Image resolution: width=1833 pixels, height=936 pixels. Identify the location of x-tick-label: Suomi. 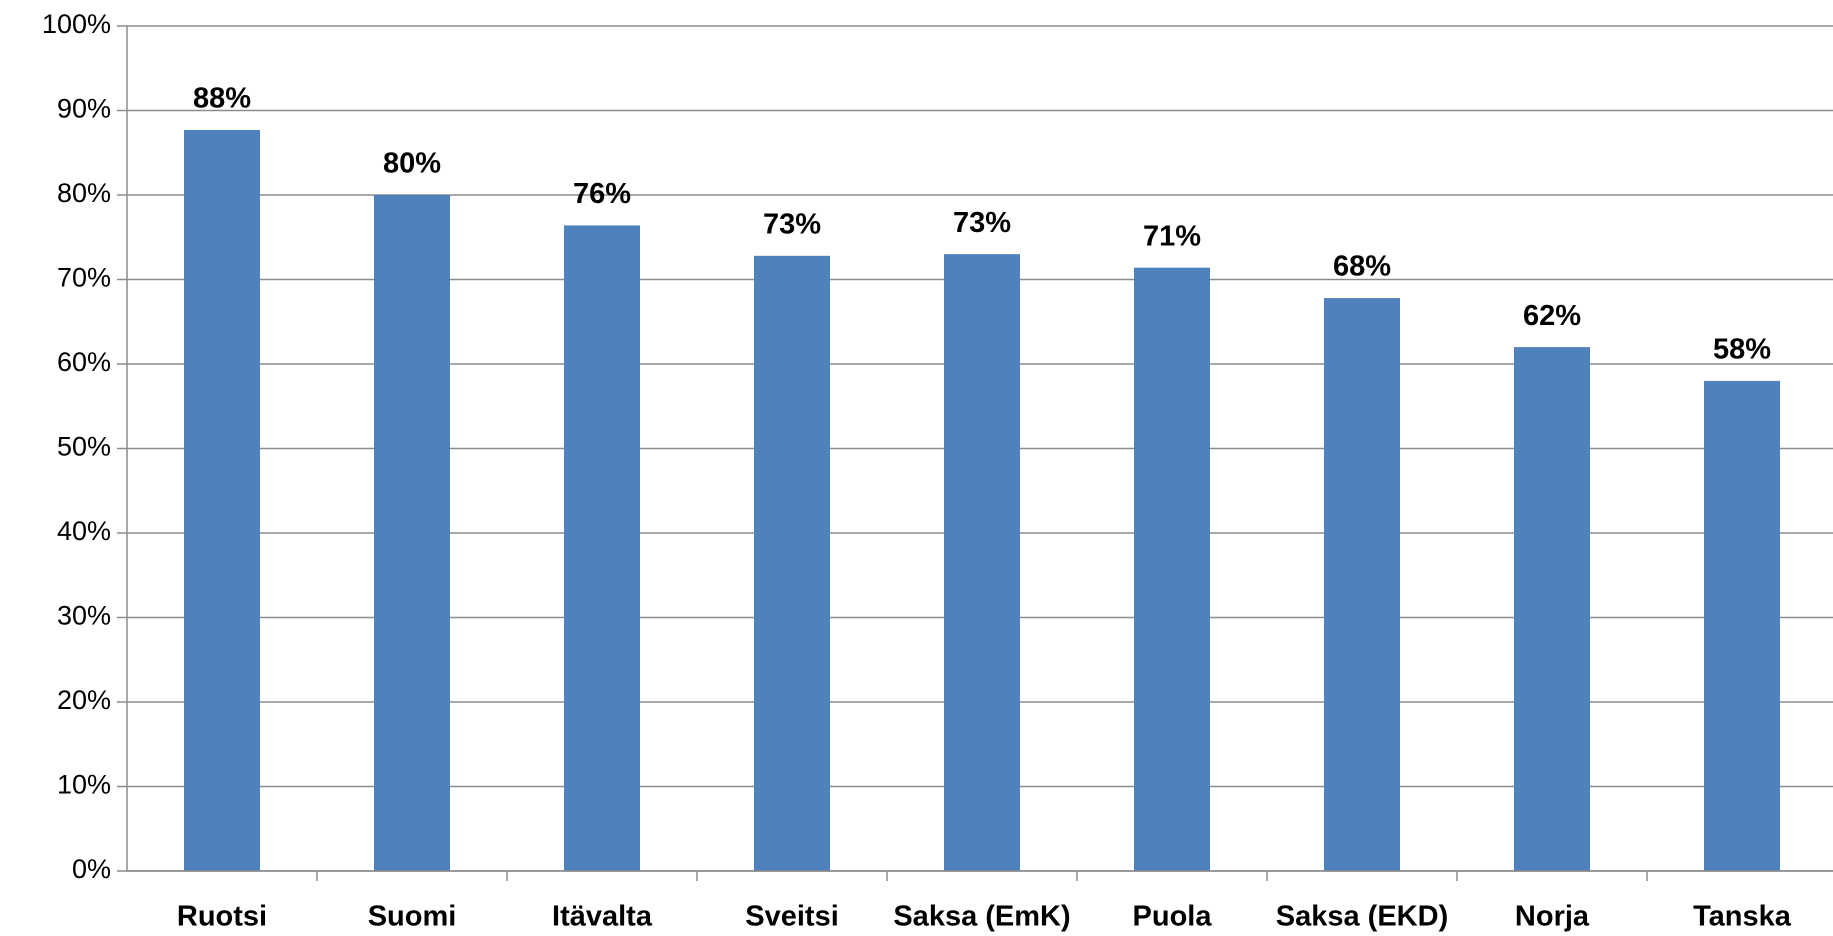
(412, 917).